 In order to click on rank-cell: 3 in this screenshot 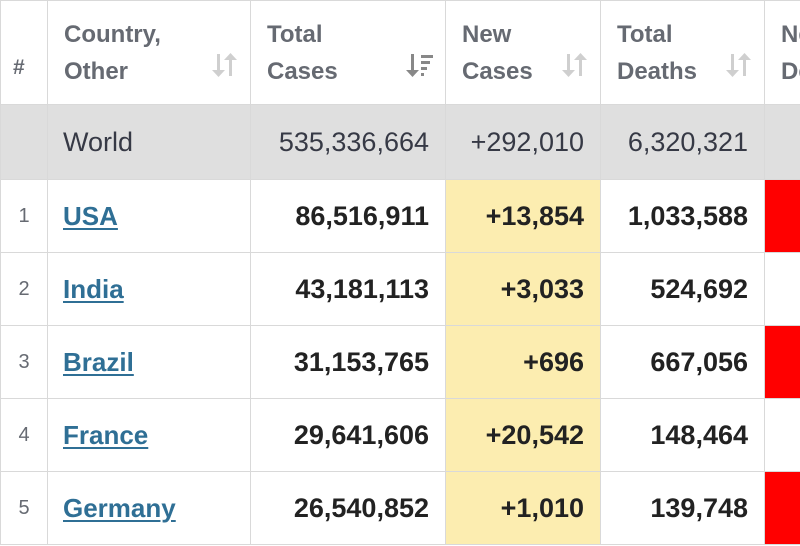, I will do `click(24, 362)`.